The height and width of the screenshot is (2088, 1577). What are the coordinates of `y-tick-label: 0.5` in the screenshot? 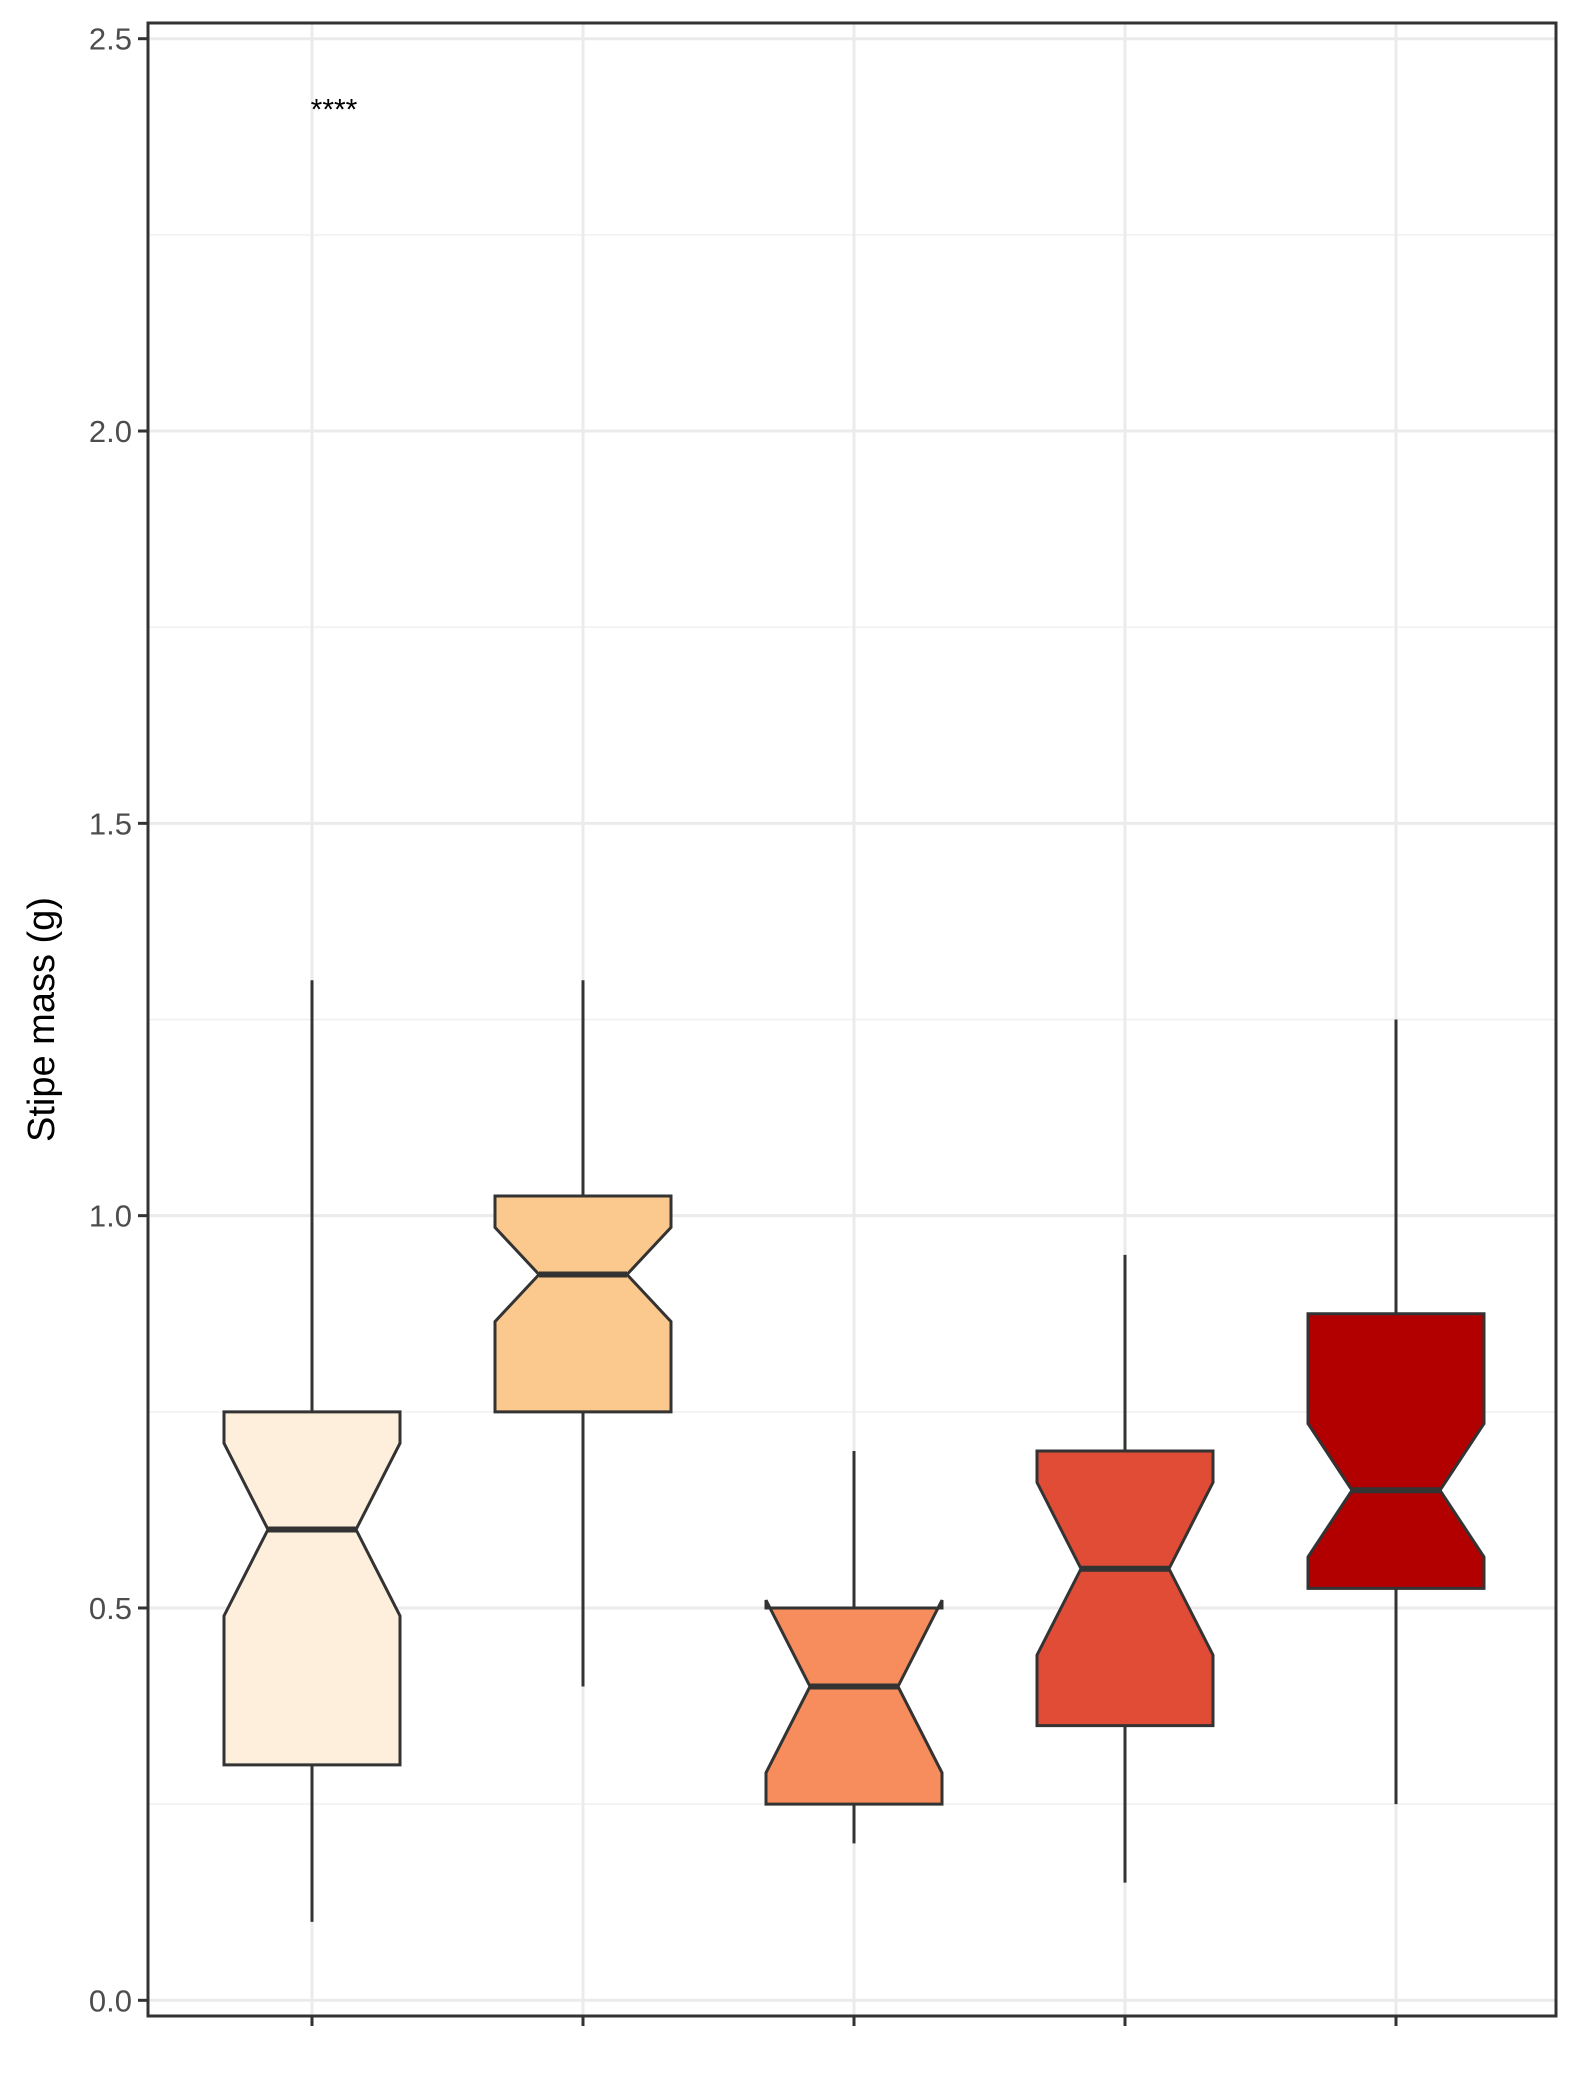 It's located at (110, 1608).